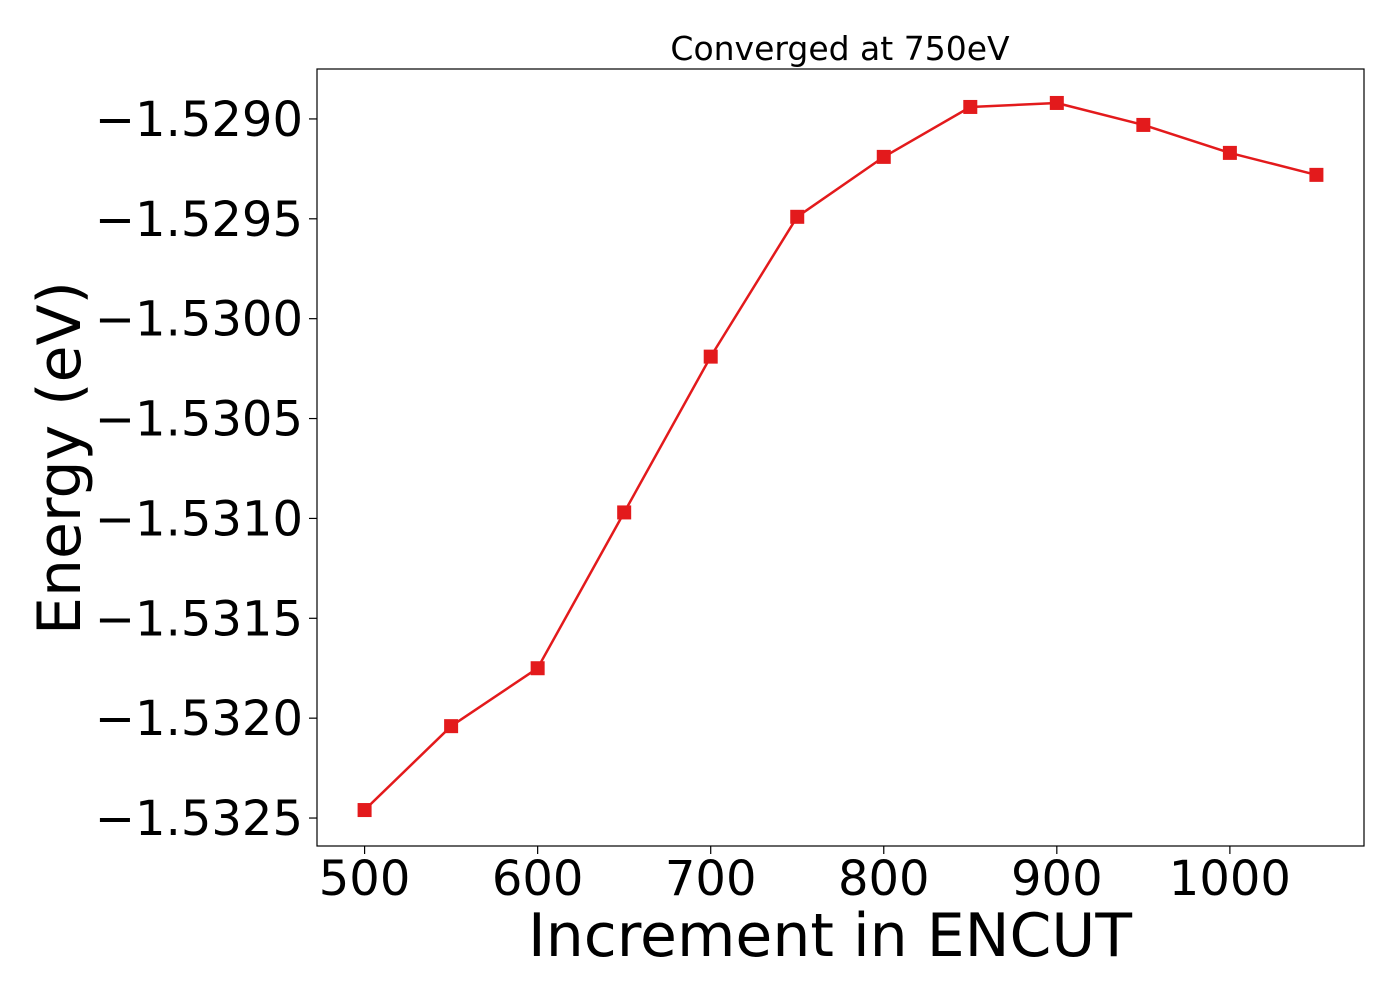  Describe the element at coordinates (199, 120) in the screenshot. I see `y-tick-label: −1.5290` at that location.